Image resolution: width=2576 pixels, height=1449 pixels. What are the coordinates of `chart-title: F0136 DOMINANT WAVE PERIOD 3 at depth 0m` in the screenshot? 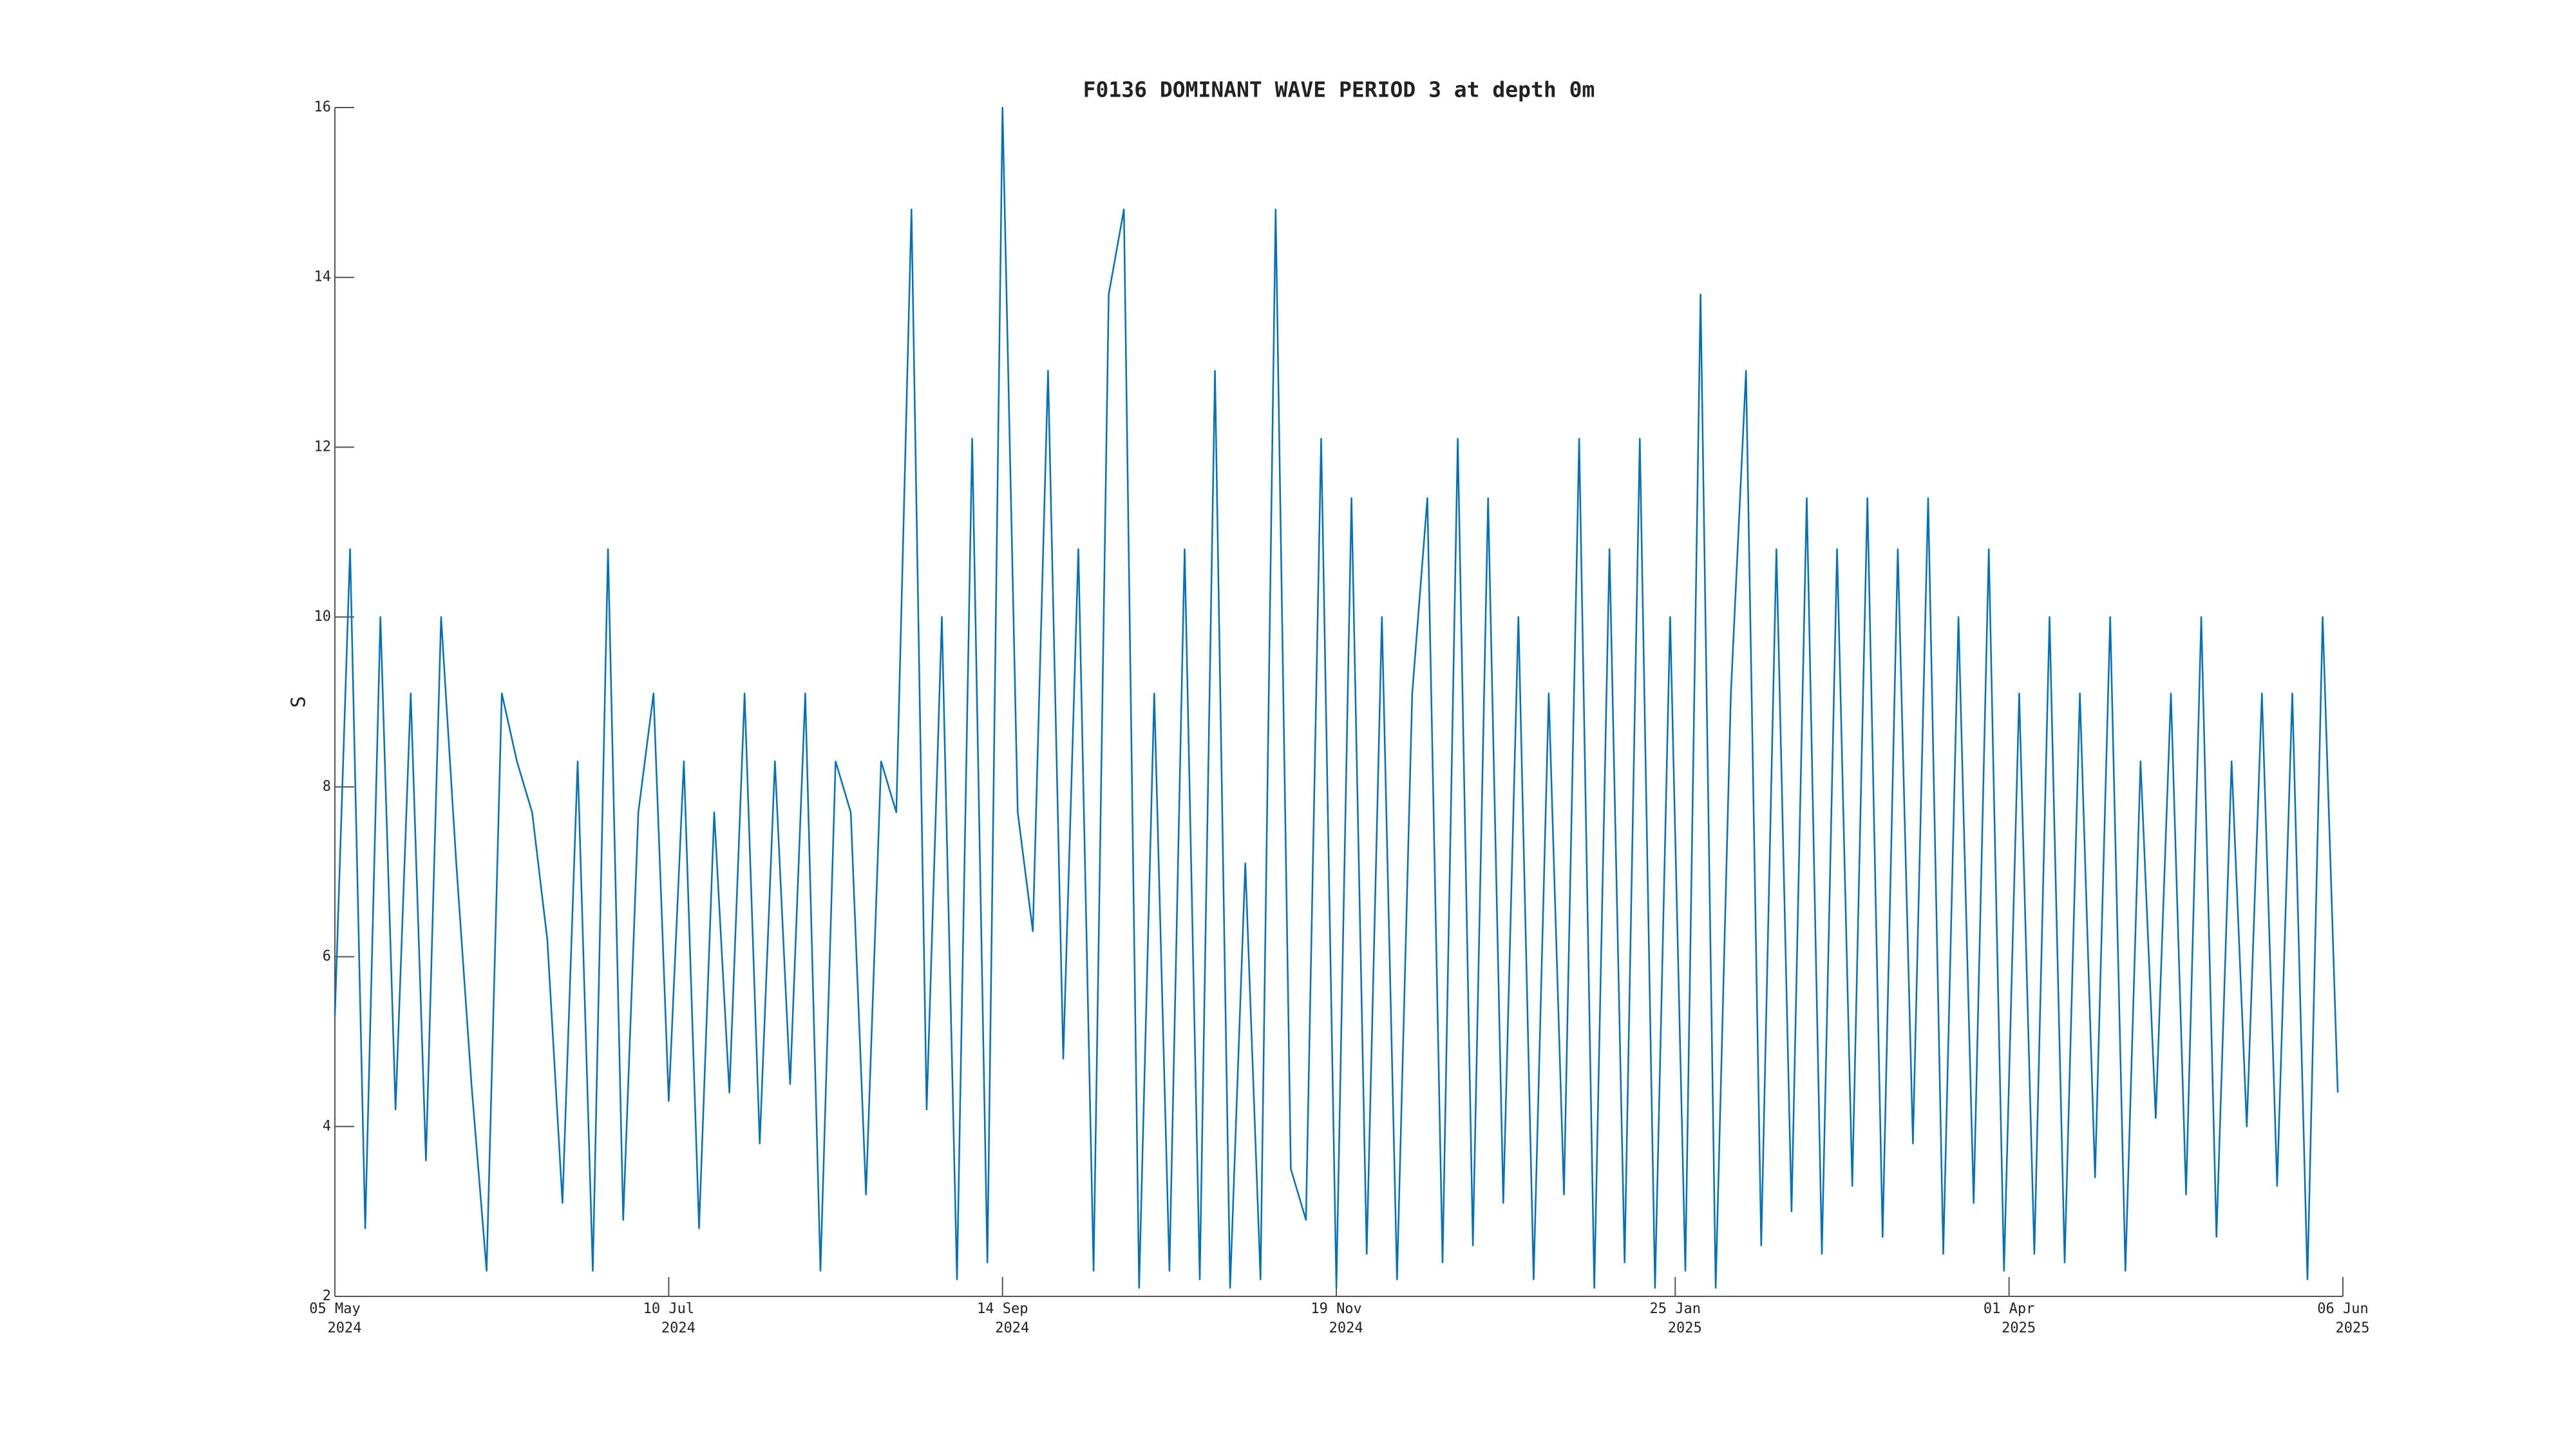 It's located at (1339, 89).